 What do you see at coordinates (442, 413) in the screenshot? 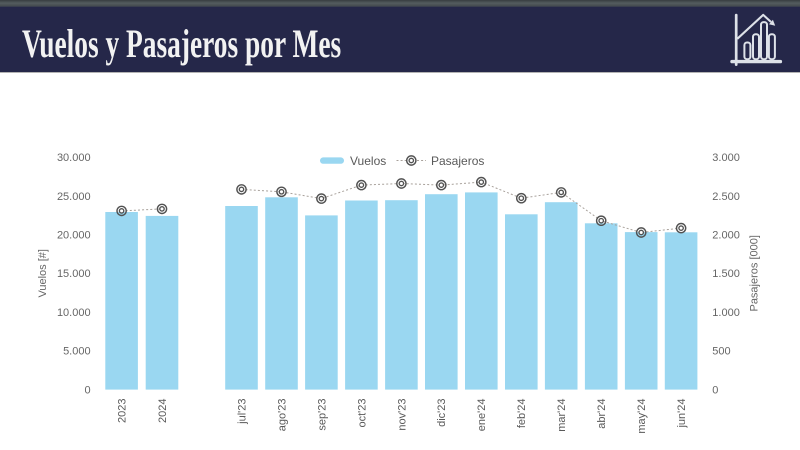
I see `svg-text: dic'23` at bounding box center [442, 413].